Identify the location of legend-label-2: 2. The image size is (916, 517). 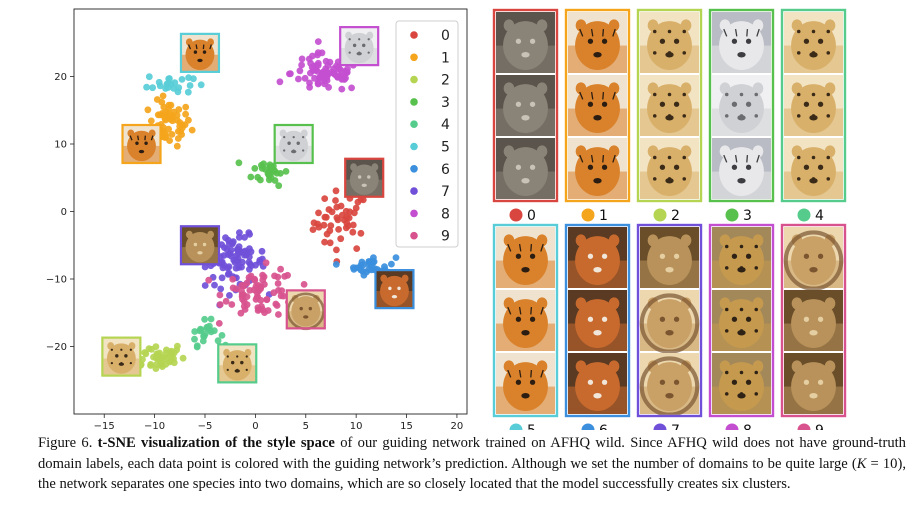
(445, 81).